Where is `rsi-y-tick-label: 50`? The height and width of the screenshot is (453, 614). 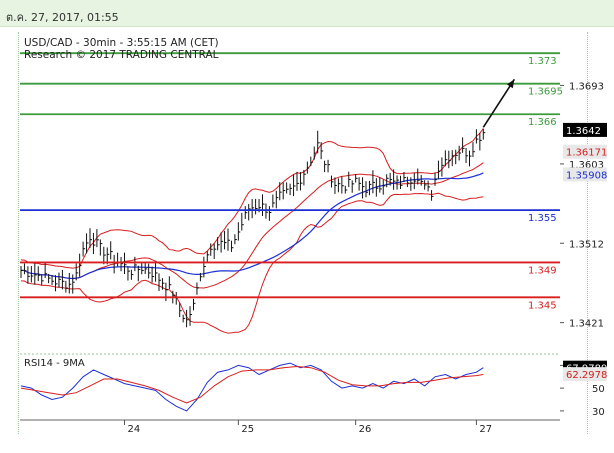
rsi-y-tick-label: 50 is located at coordinates (598, 389).